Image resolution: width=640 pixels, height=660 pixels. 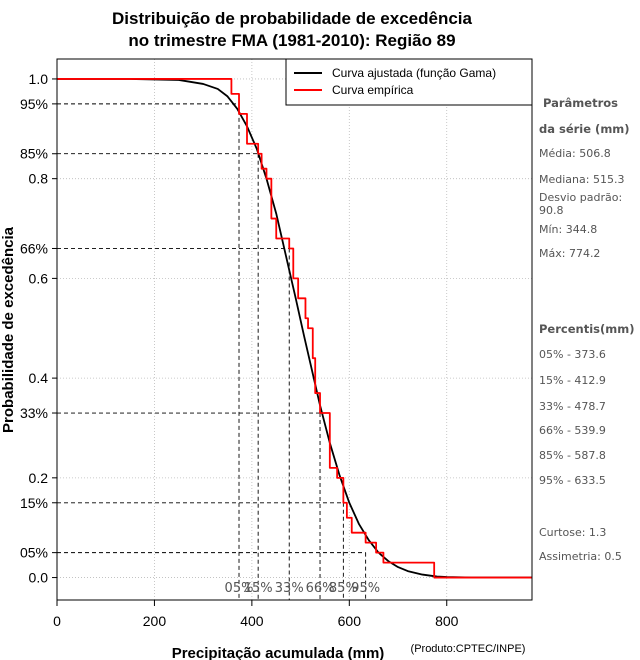 I want to click on stat-mediana: Mediana: 515.3, so click(x=582, y=179).